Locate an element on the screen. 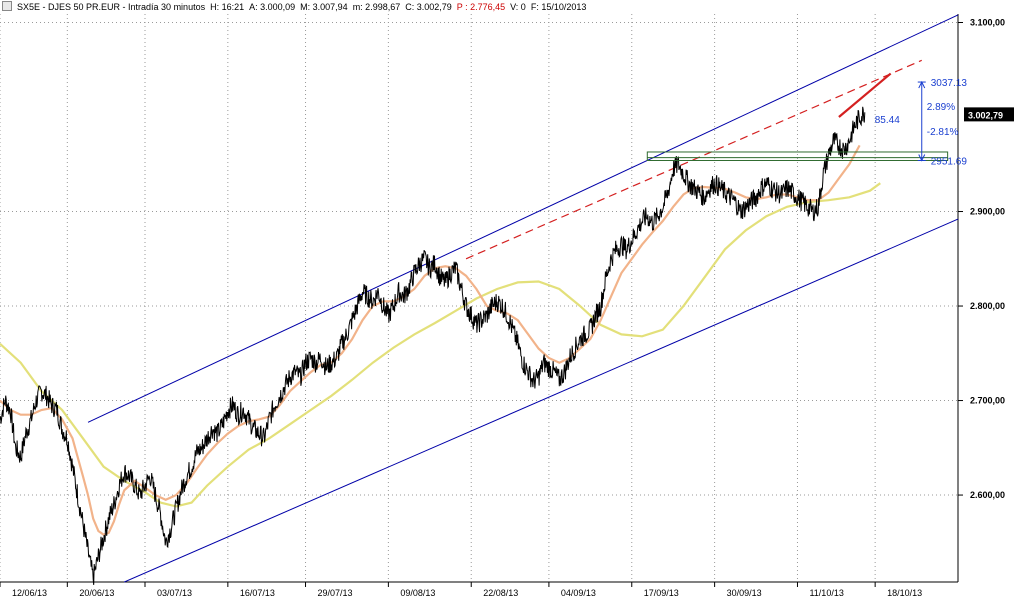  header-volume: V: 0 is located at coordinates (518, 7).